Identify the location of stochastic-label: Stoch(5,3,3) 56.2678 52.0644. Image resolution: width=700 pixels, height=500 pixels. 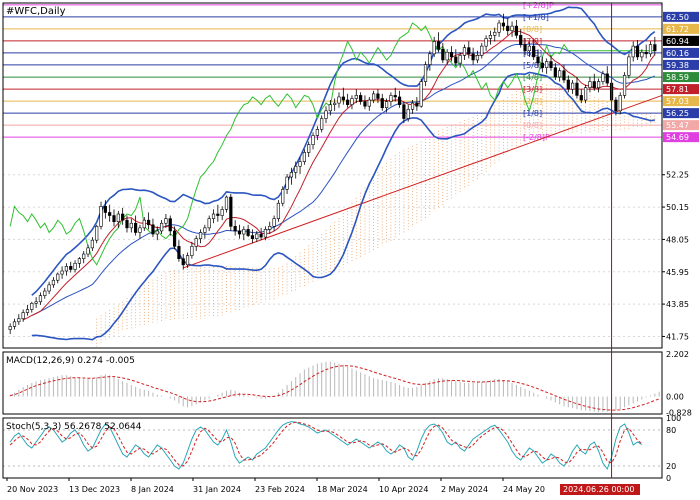
(74, 427).